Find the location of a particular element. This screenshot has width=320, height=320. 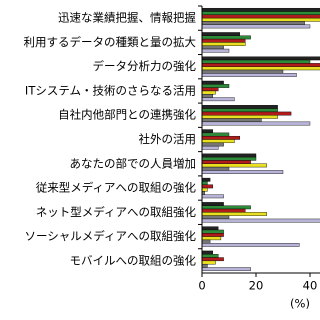

y-tick-label: ネット型メディアへの取組強化 is located at coordinates (116, 212).